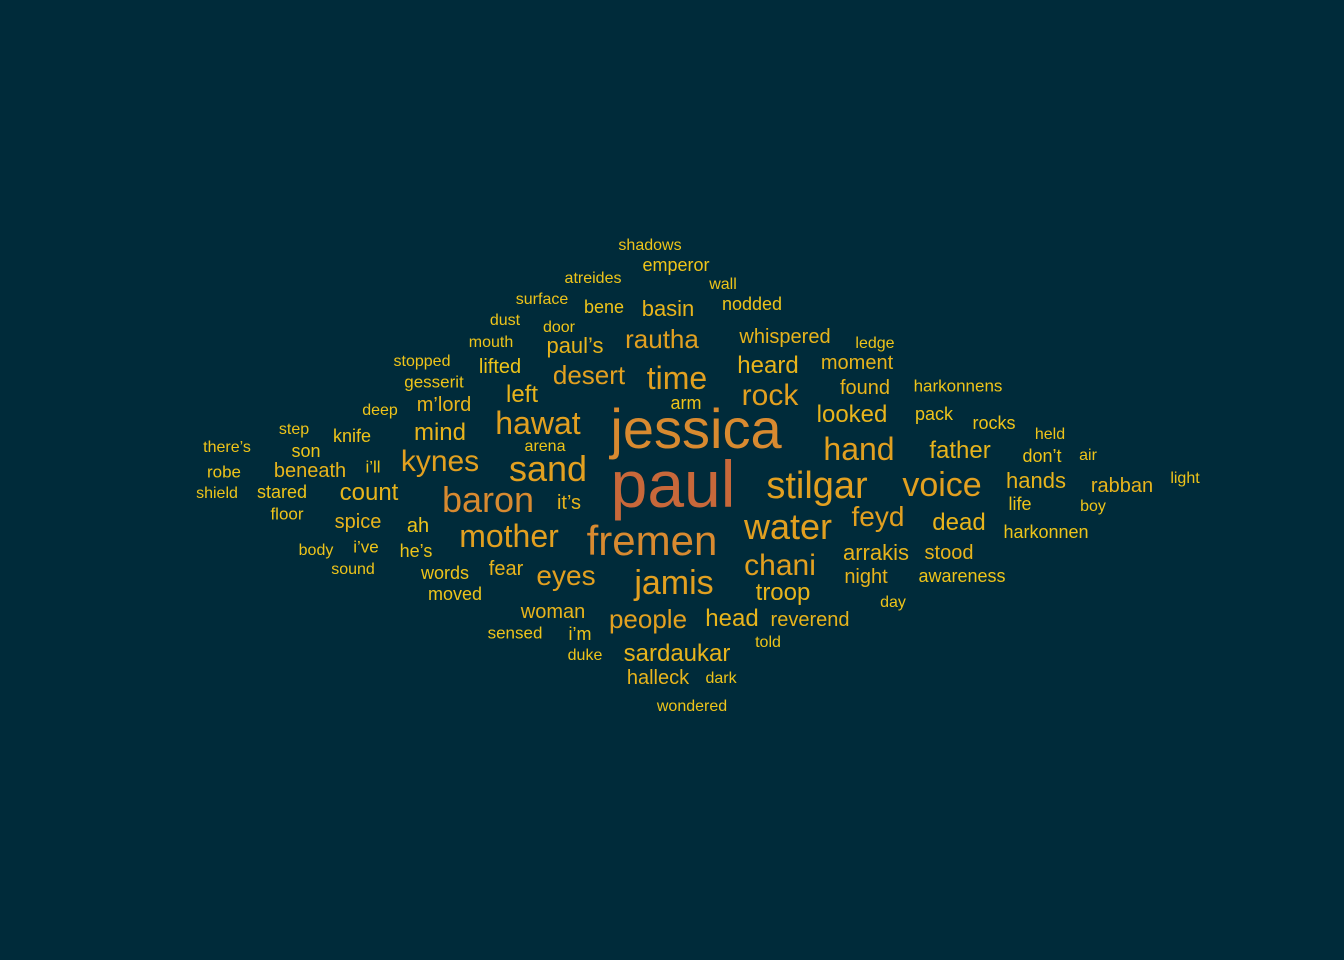 This screenshot has width=1344, height=960. I want to click on word-ledge: ledge, so click(875, 343).